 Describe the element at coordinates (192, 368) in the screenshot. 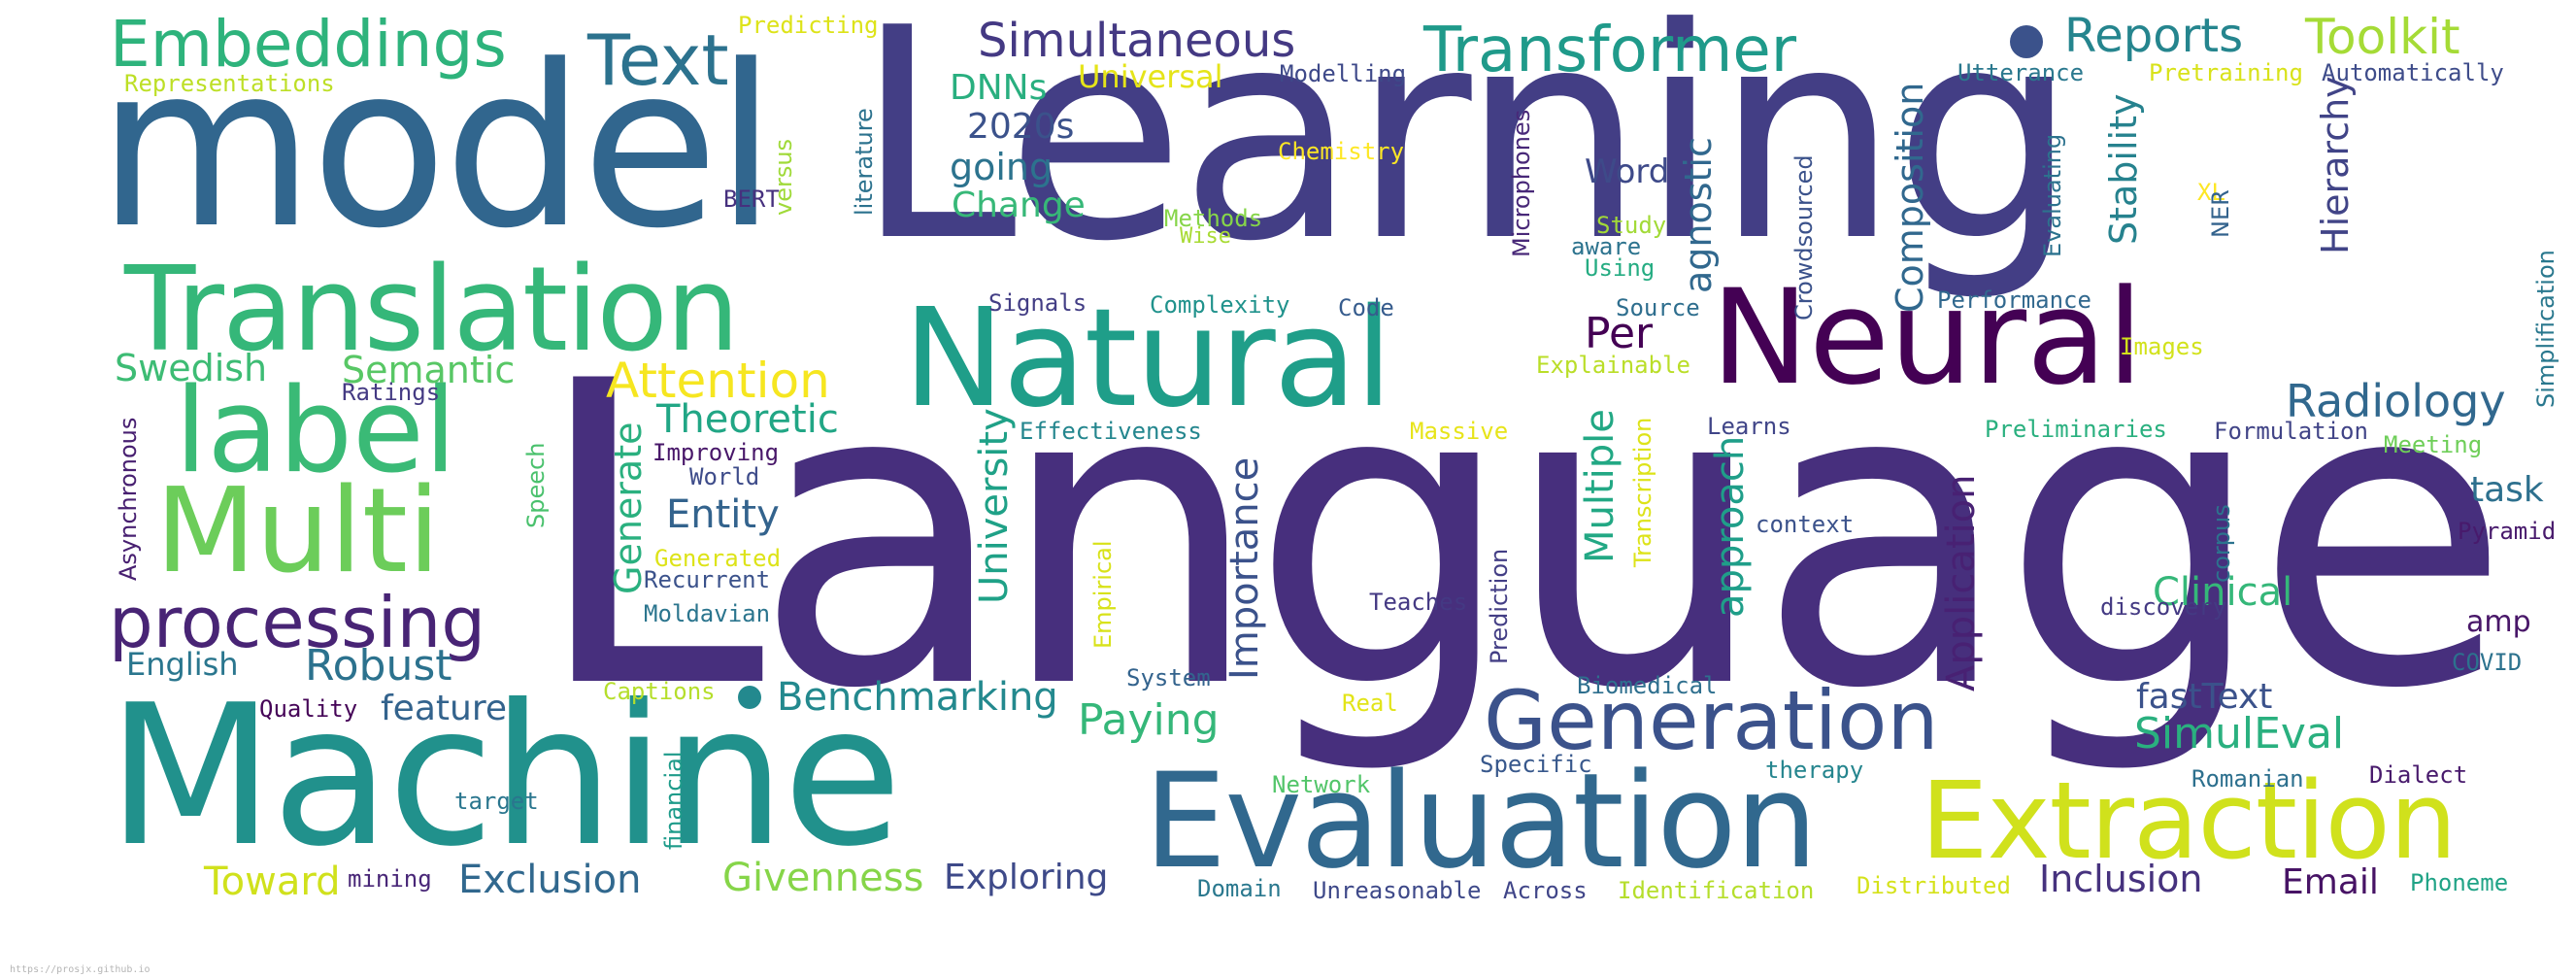

I see `word-swedish: Swedish` at that location.